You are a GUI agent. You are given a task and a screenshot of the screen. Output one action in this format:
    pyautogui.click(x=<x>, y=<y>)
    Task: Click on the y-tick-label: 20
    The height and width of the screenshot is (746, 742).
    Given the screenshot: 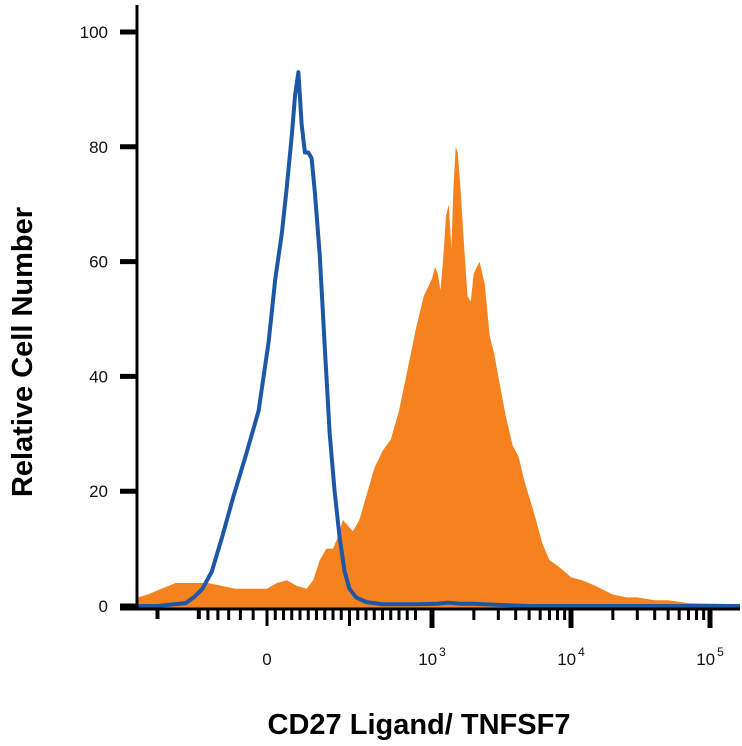 What is the action you would take?
    pyautogui.click(x=98, y=491)
    